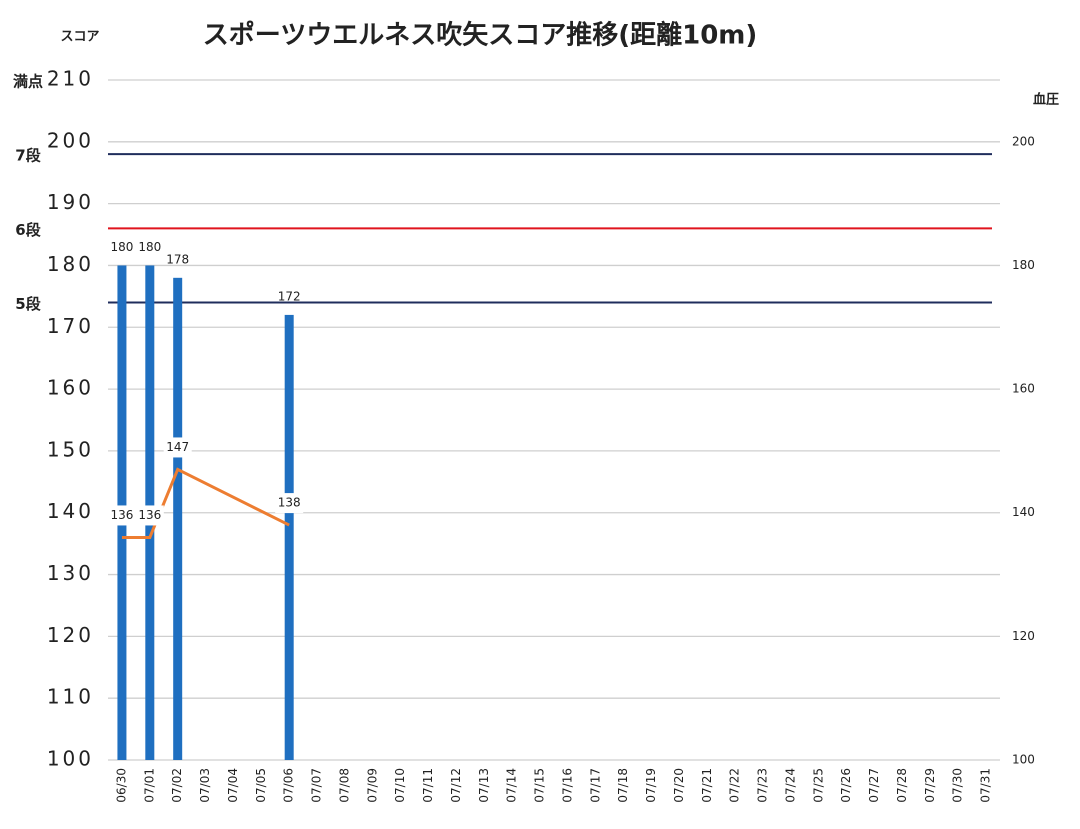  What do you see at coordinates (177, 785) in the screenshot?
I see `x-tick-label: 07/02` at bounding box center [177, 785].